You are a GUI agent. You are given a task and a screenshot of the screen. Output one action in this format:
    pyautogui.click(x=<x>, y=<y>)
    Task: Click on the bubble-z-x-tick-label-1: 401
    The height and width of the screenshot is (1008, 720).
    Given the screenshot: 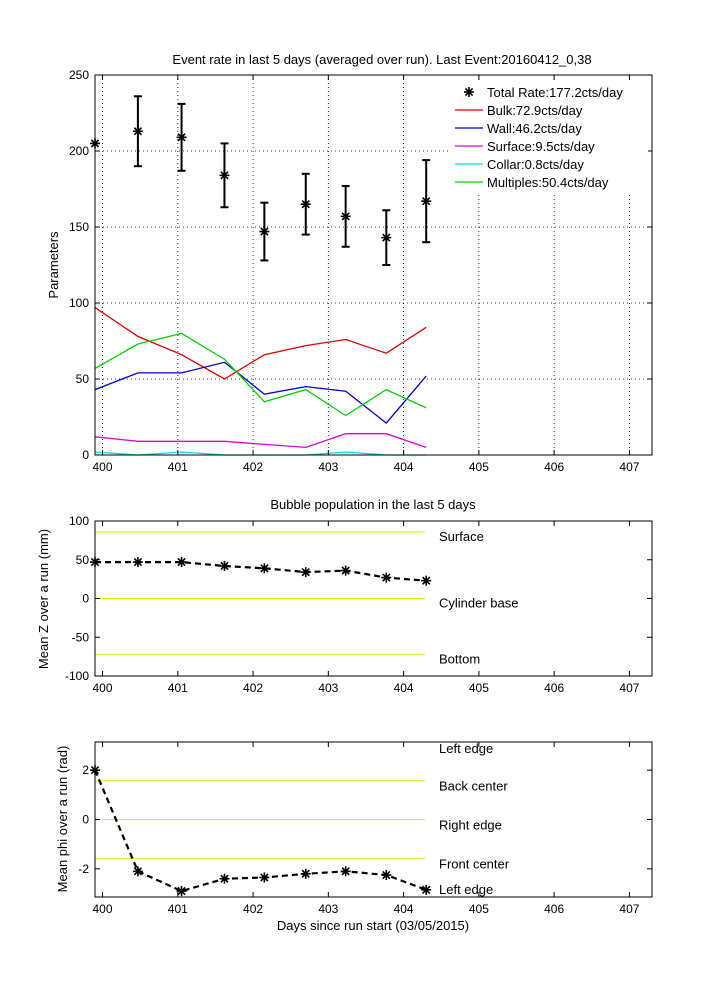 What is the action you would take?
    pyautogui.click(x=178, y=688)
    